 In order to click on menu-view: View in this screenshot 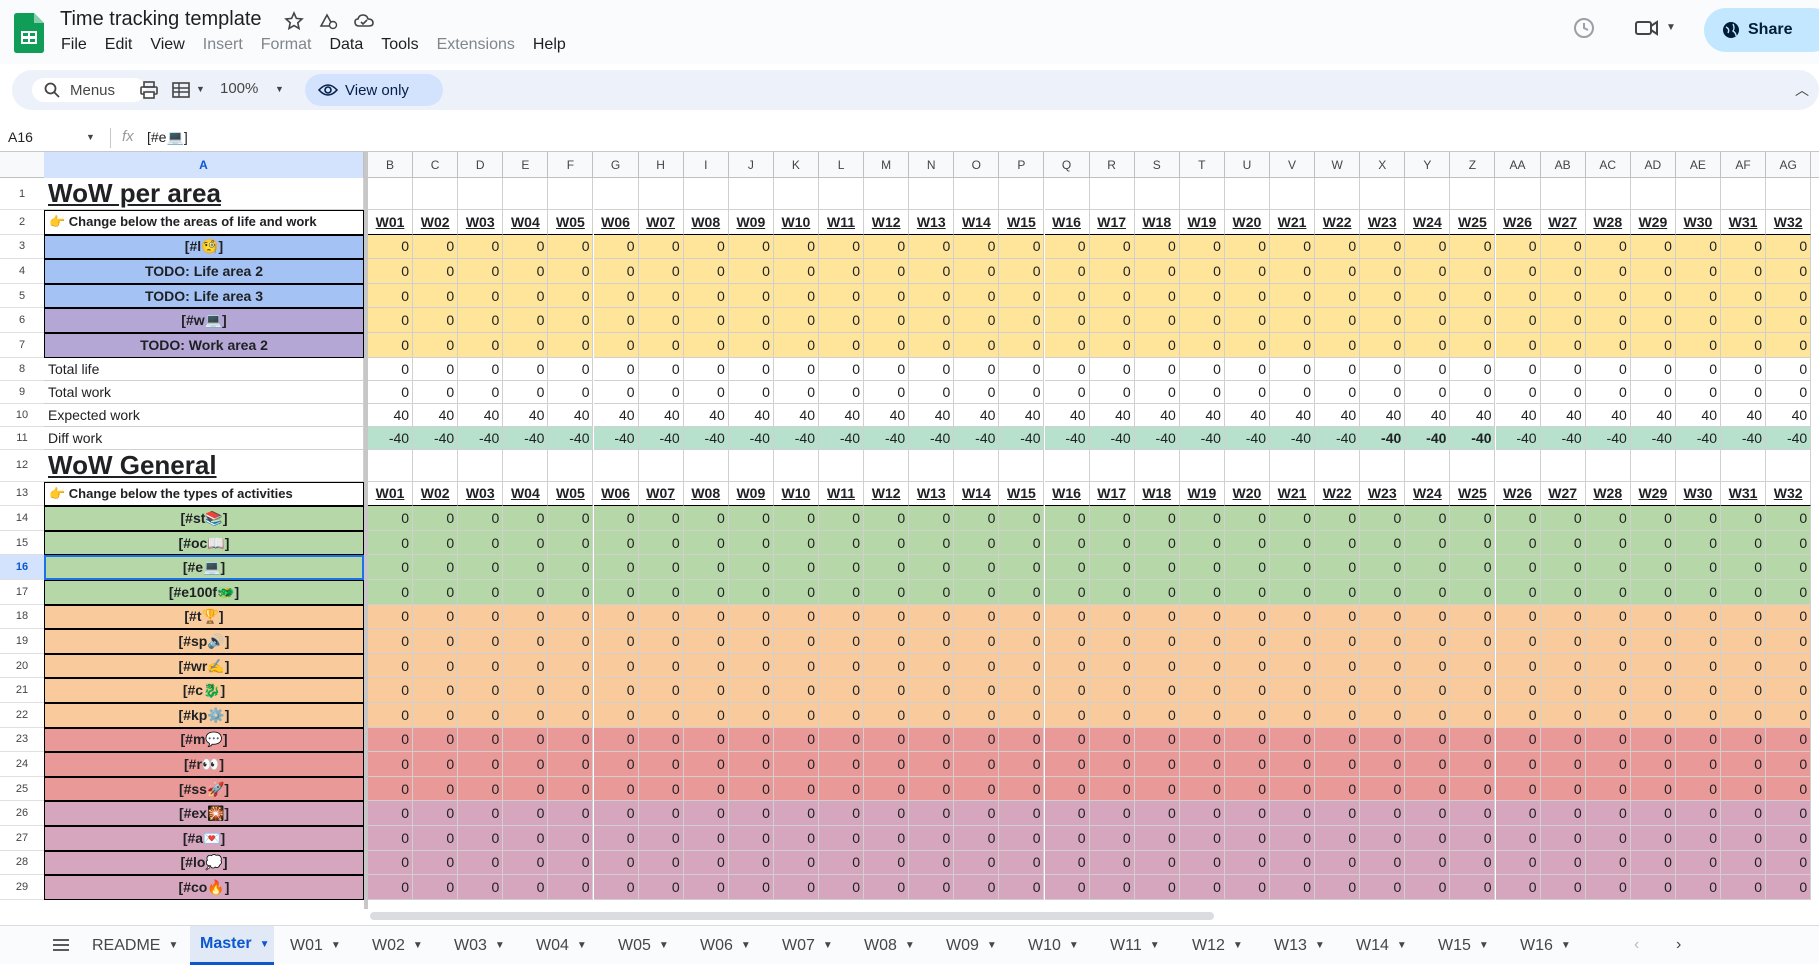, I will do `click(167, 44)`.